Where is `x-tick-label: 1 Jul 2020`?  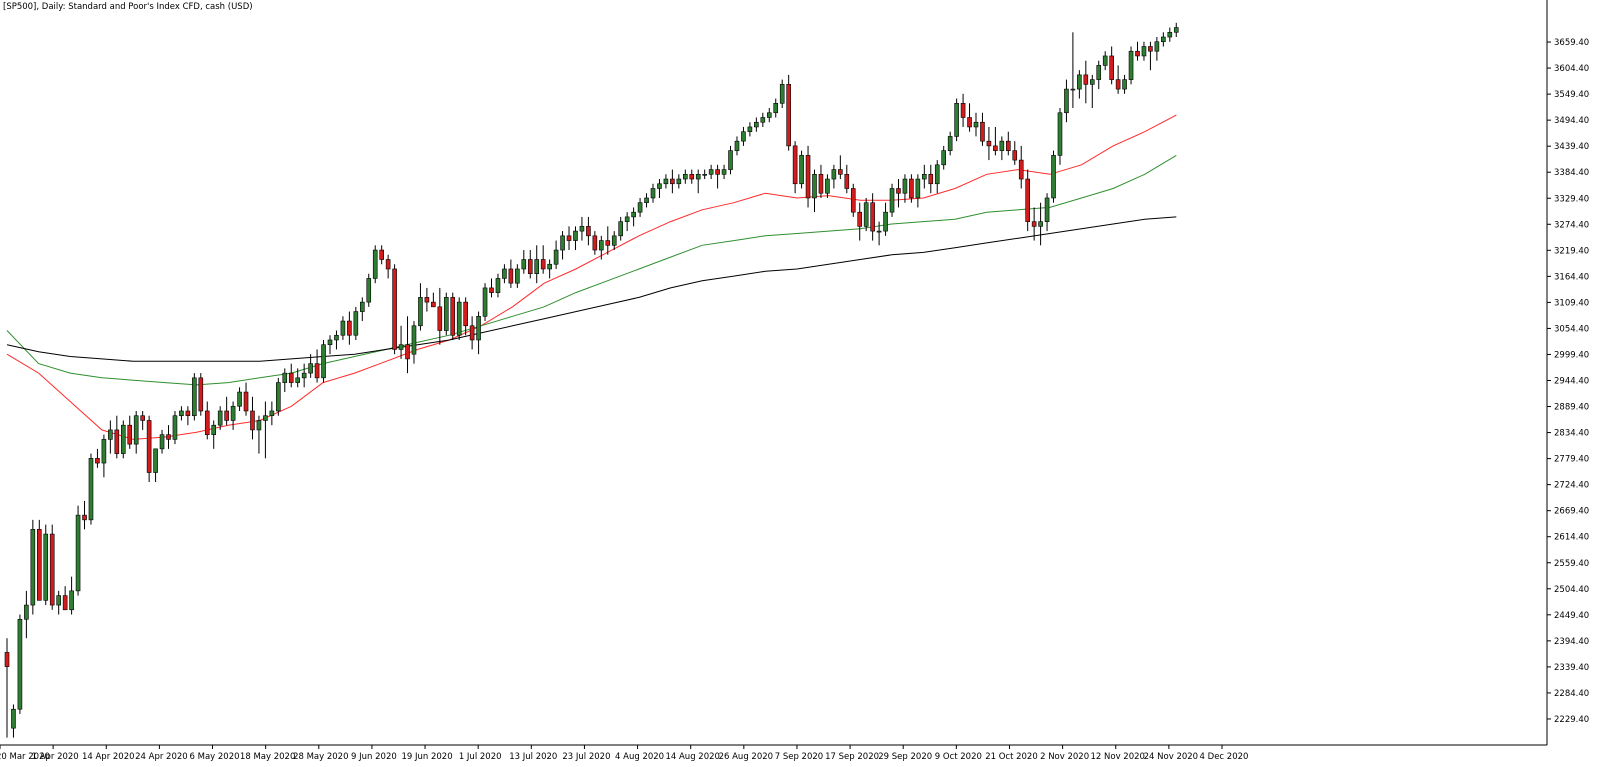 x-tick-label: 1 Jul 2020 is located at coordinates (480, 757).